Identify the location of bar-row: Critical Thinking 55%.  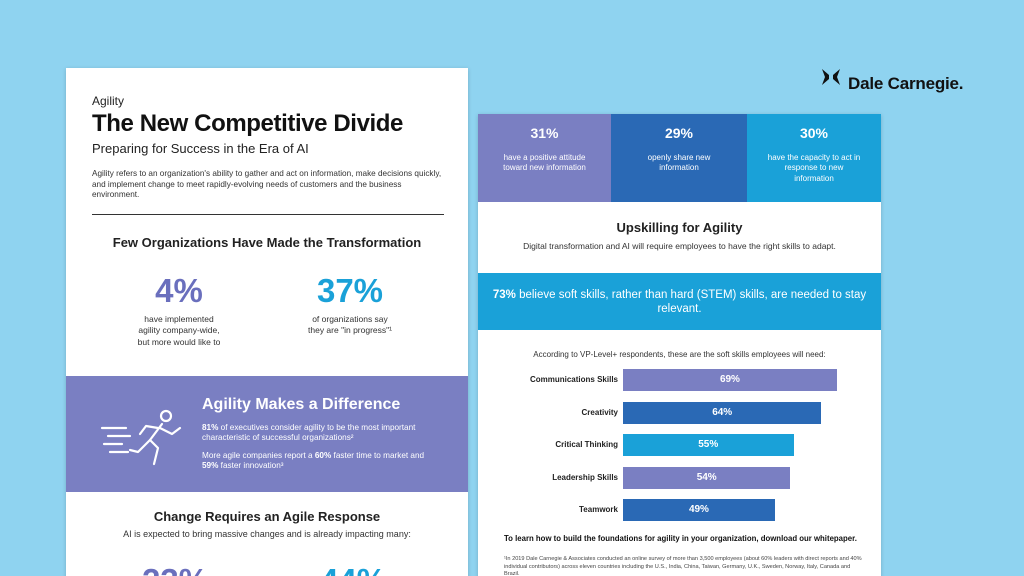
(679, 445).